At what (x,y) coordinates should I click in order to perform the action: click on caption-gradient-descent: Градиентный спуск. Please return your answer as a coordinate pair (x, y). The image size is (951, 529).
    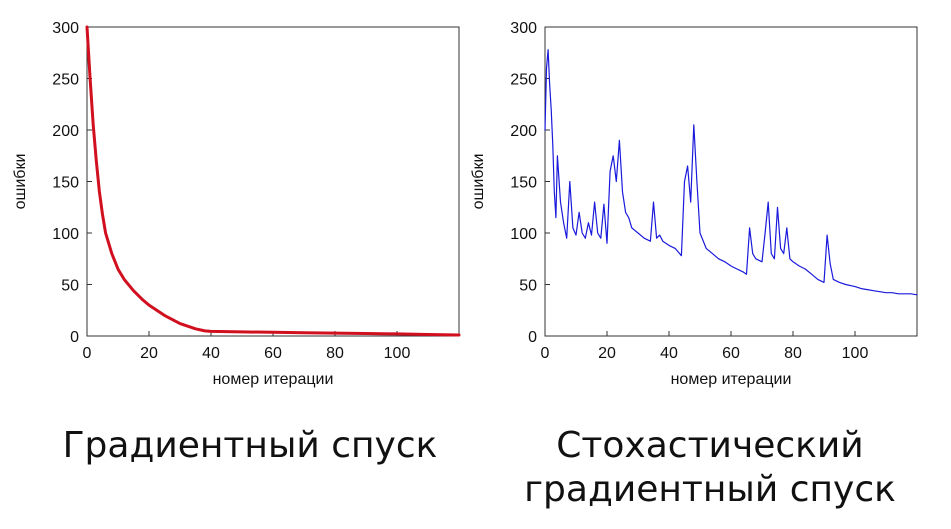
    Looking at the image, I should click on (250, 446).